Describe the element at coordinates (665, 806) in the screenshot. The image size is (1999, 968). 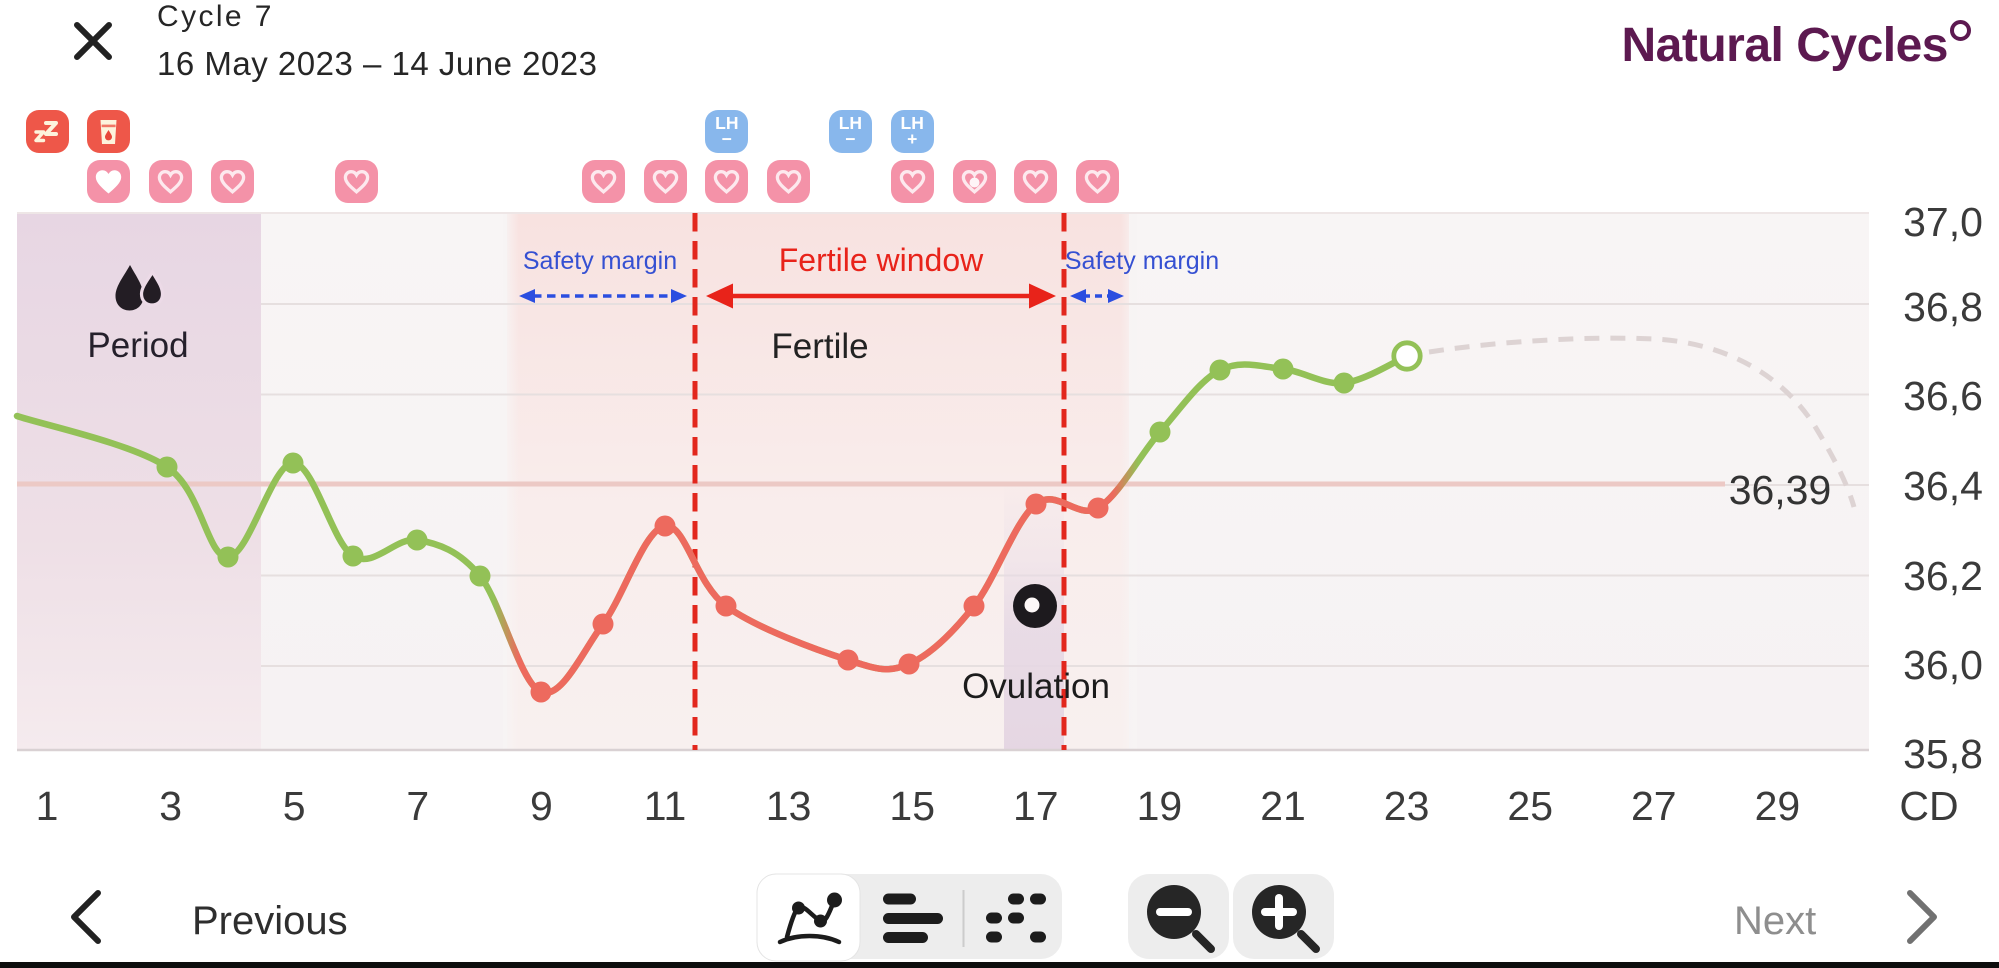
I see `svg-text: 11` at that location.